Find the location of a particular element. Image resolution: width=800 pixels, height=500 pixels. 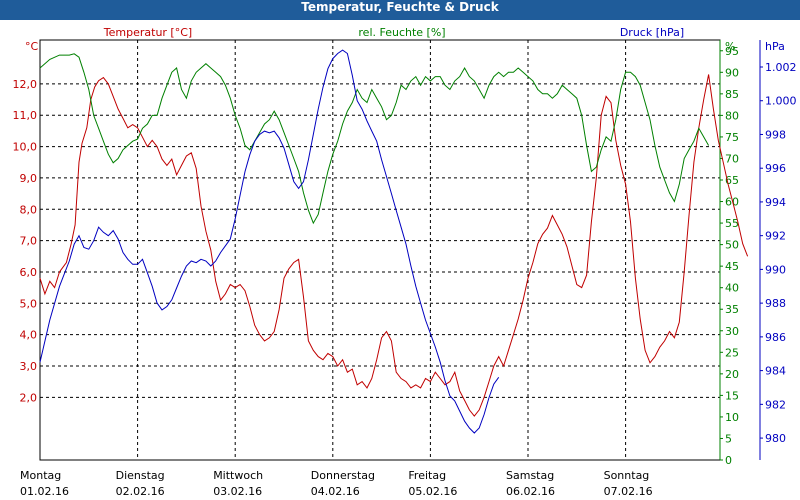

humidity-tick-label: 75 is located at coordinates (732, 137).